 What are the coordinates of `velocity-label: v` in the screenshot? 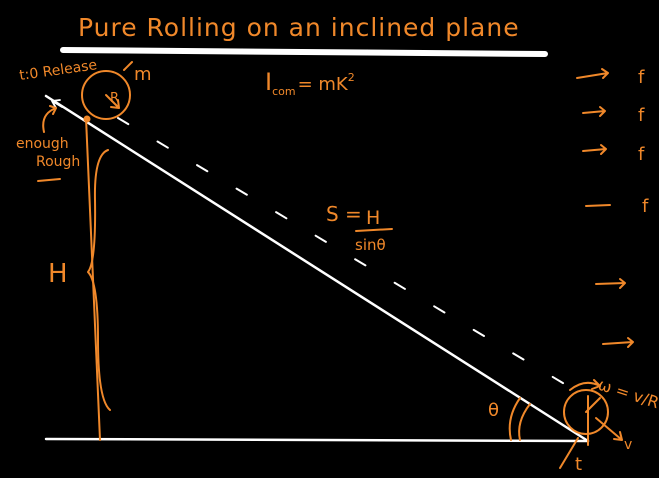 It's located at (628, 445).